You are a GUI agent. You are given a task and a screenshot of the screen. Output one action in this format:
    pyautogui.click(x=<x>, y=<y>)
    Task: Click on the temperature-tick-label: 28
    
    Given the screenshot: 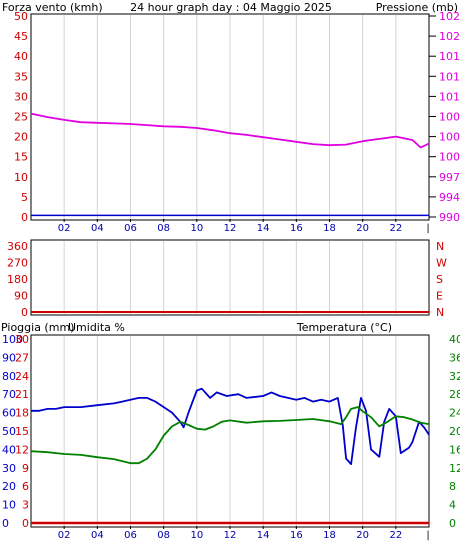 What is the action you would take?
    pyautogui.click(x=454, y=394)
    